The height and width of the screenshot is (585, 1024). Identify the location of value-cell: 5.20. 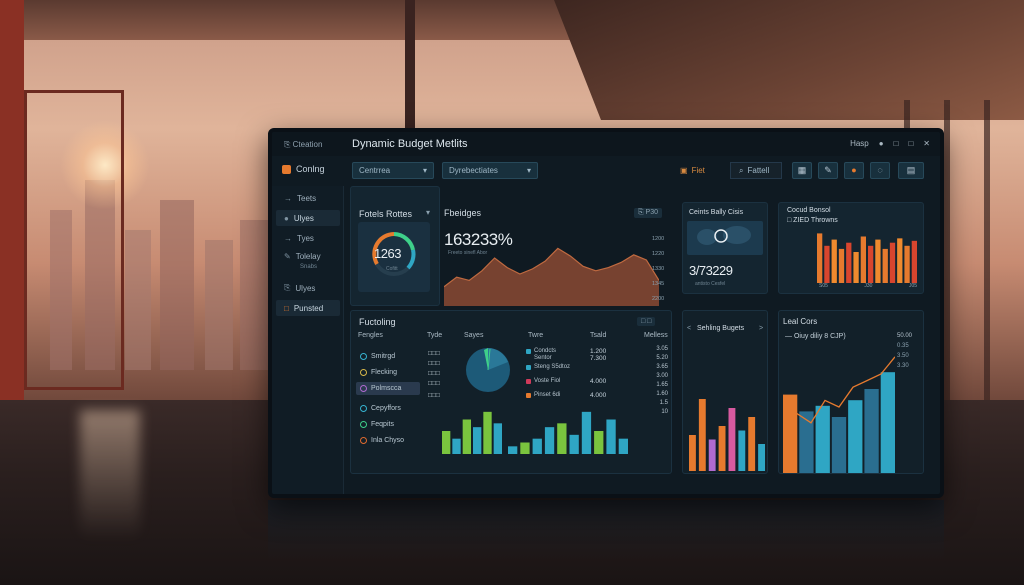
(662, 358).